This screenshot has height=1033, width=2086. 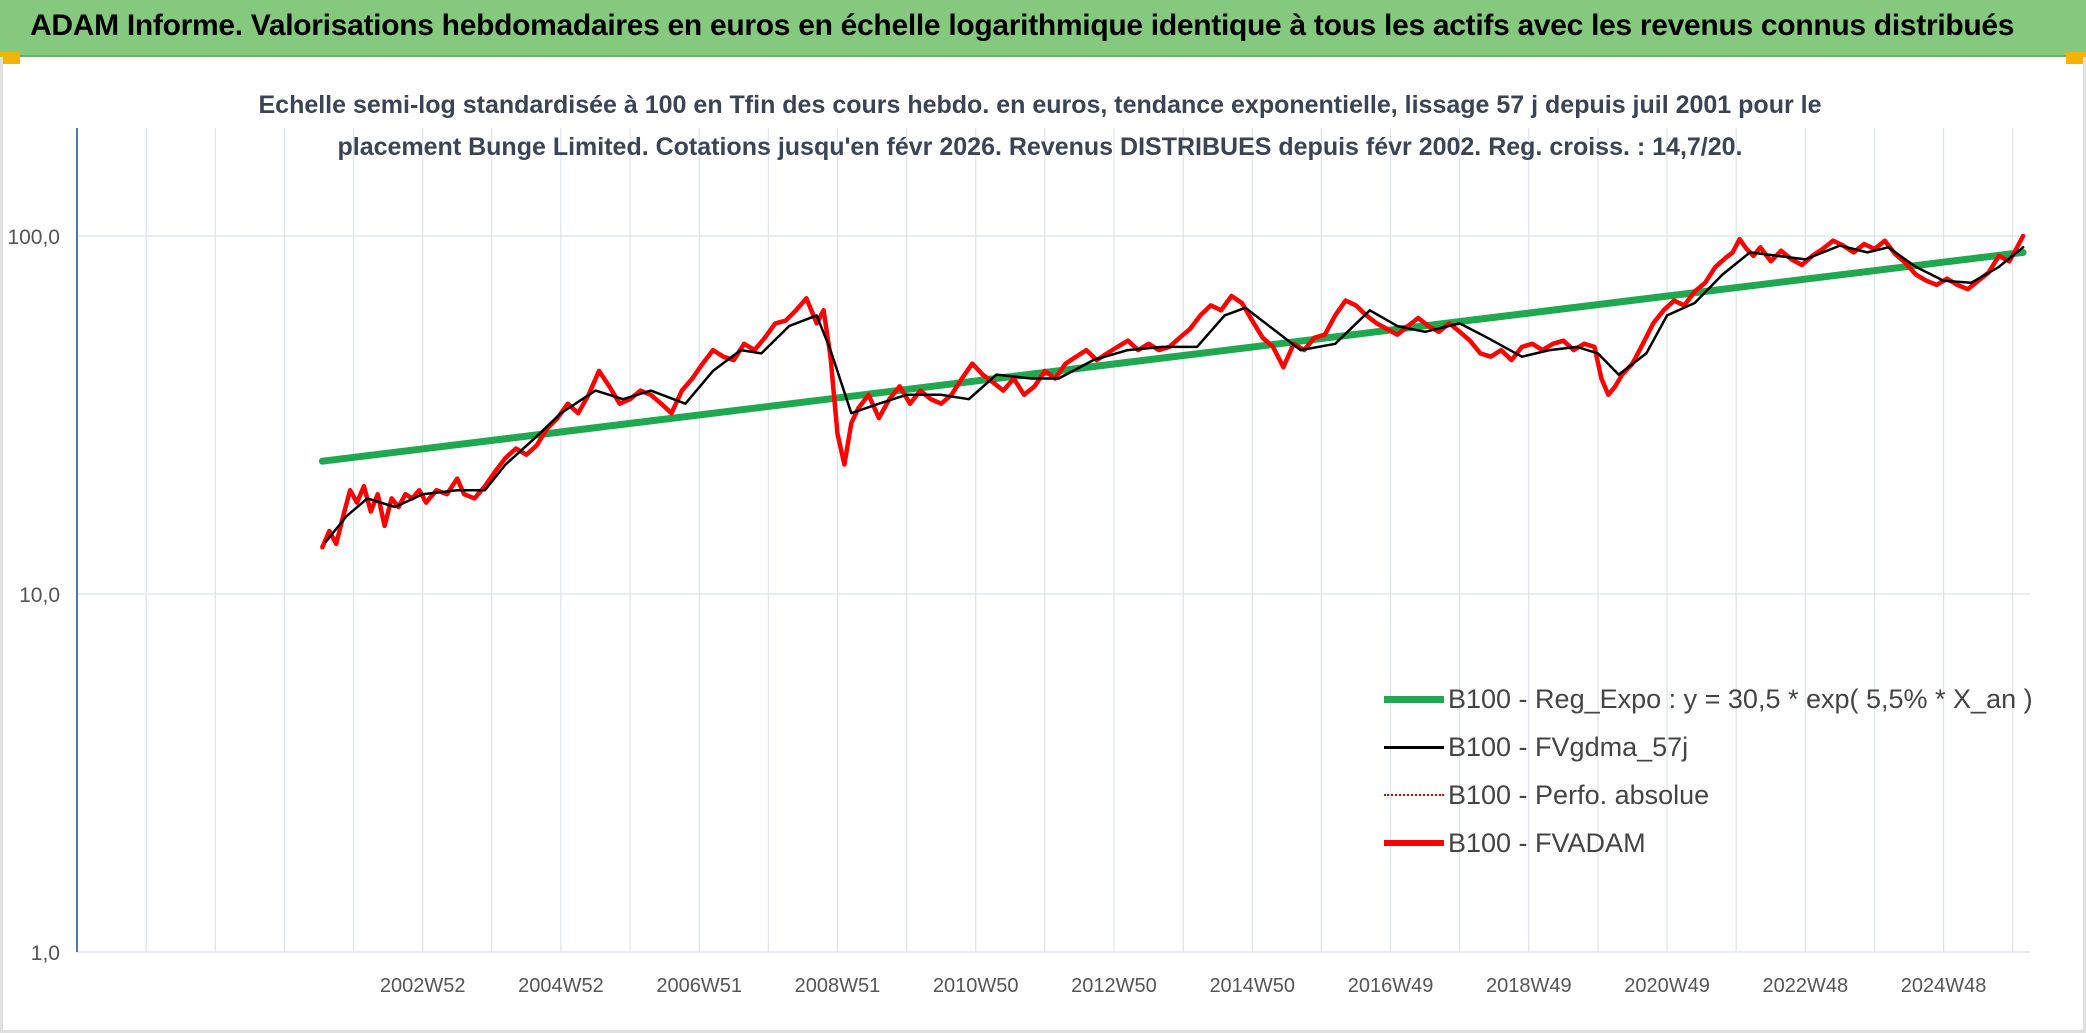 What do you see at coordinates (1391, 986) in the screenshot?
I see `x-tick-label: 2016W49` at bounding box center [1391, 986].